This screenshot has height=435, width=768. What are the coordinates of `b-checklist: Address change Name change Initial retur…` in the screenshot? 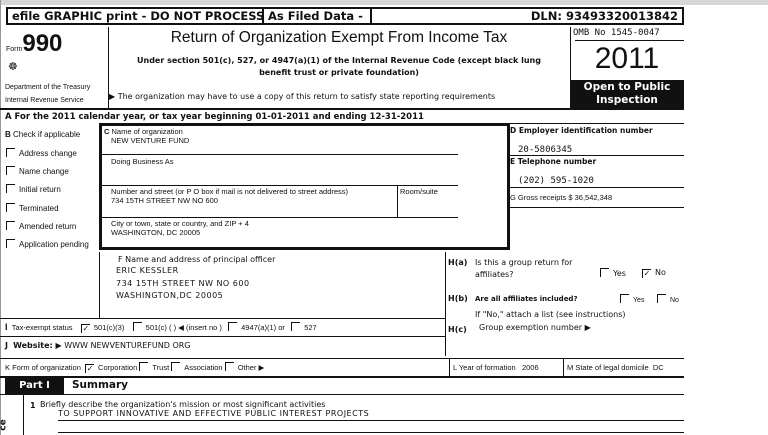 It's located at (47, 199).